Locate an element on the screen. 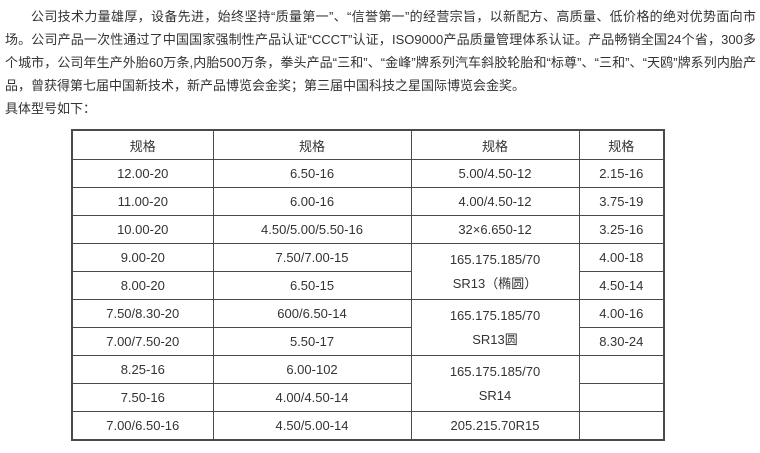 The height and width of the screenshot is (453, 760). table-caption: 具体型号如下： is located at coordinates (51, 108).